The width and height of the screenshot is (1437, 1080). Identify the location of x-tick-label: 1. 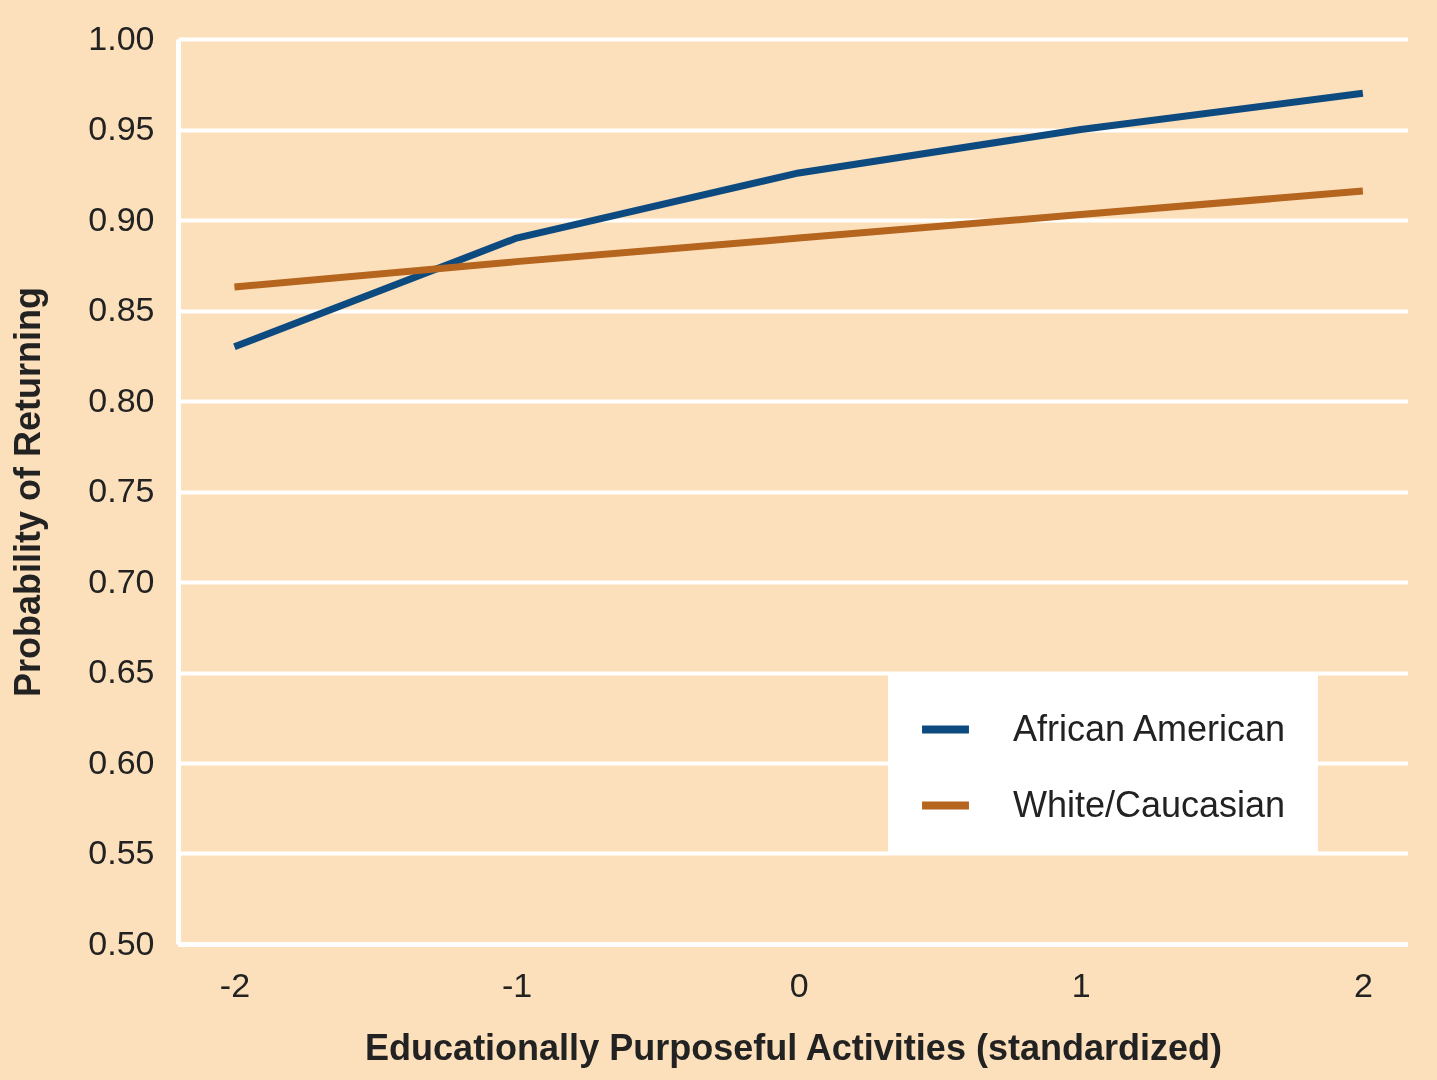
(1081, 984).